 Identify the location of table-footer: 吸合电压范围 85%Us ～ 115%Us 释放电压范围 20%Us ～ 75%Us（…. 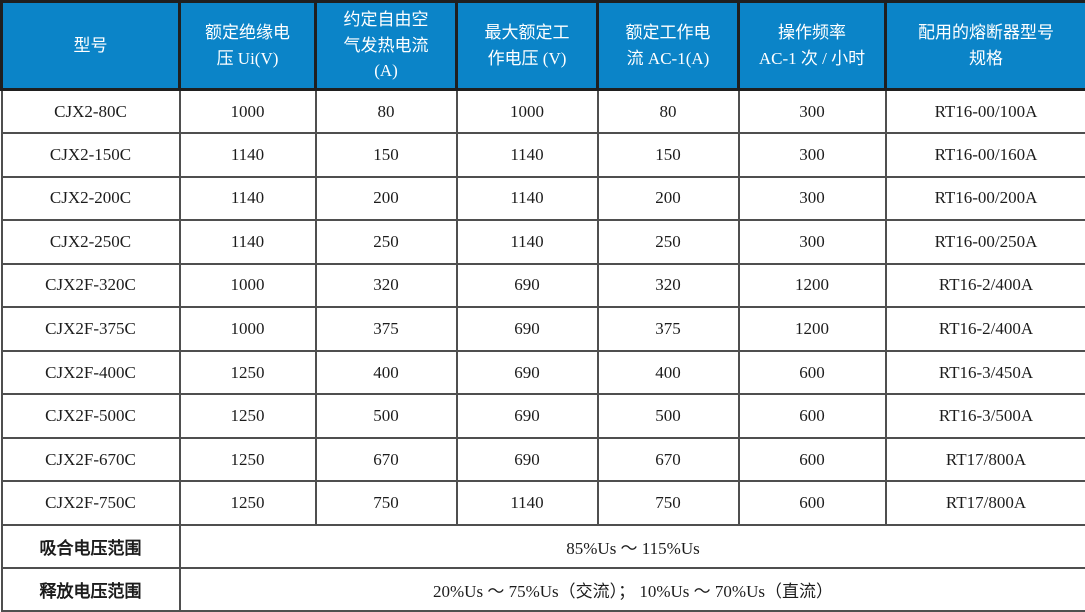
(542, 568).